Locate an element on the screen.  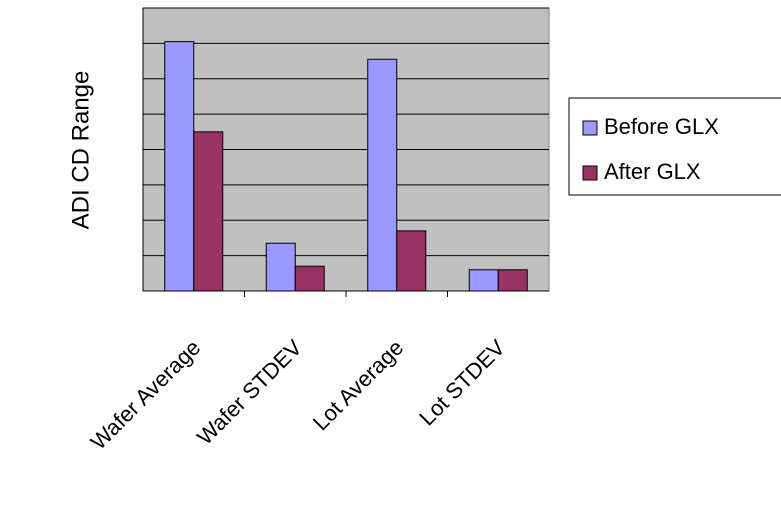
x-tick-label: Wafer STDEV is located at coordinates (249, 392).